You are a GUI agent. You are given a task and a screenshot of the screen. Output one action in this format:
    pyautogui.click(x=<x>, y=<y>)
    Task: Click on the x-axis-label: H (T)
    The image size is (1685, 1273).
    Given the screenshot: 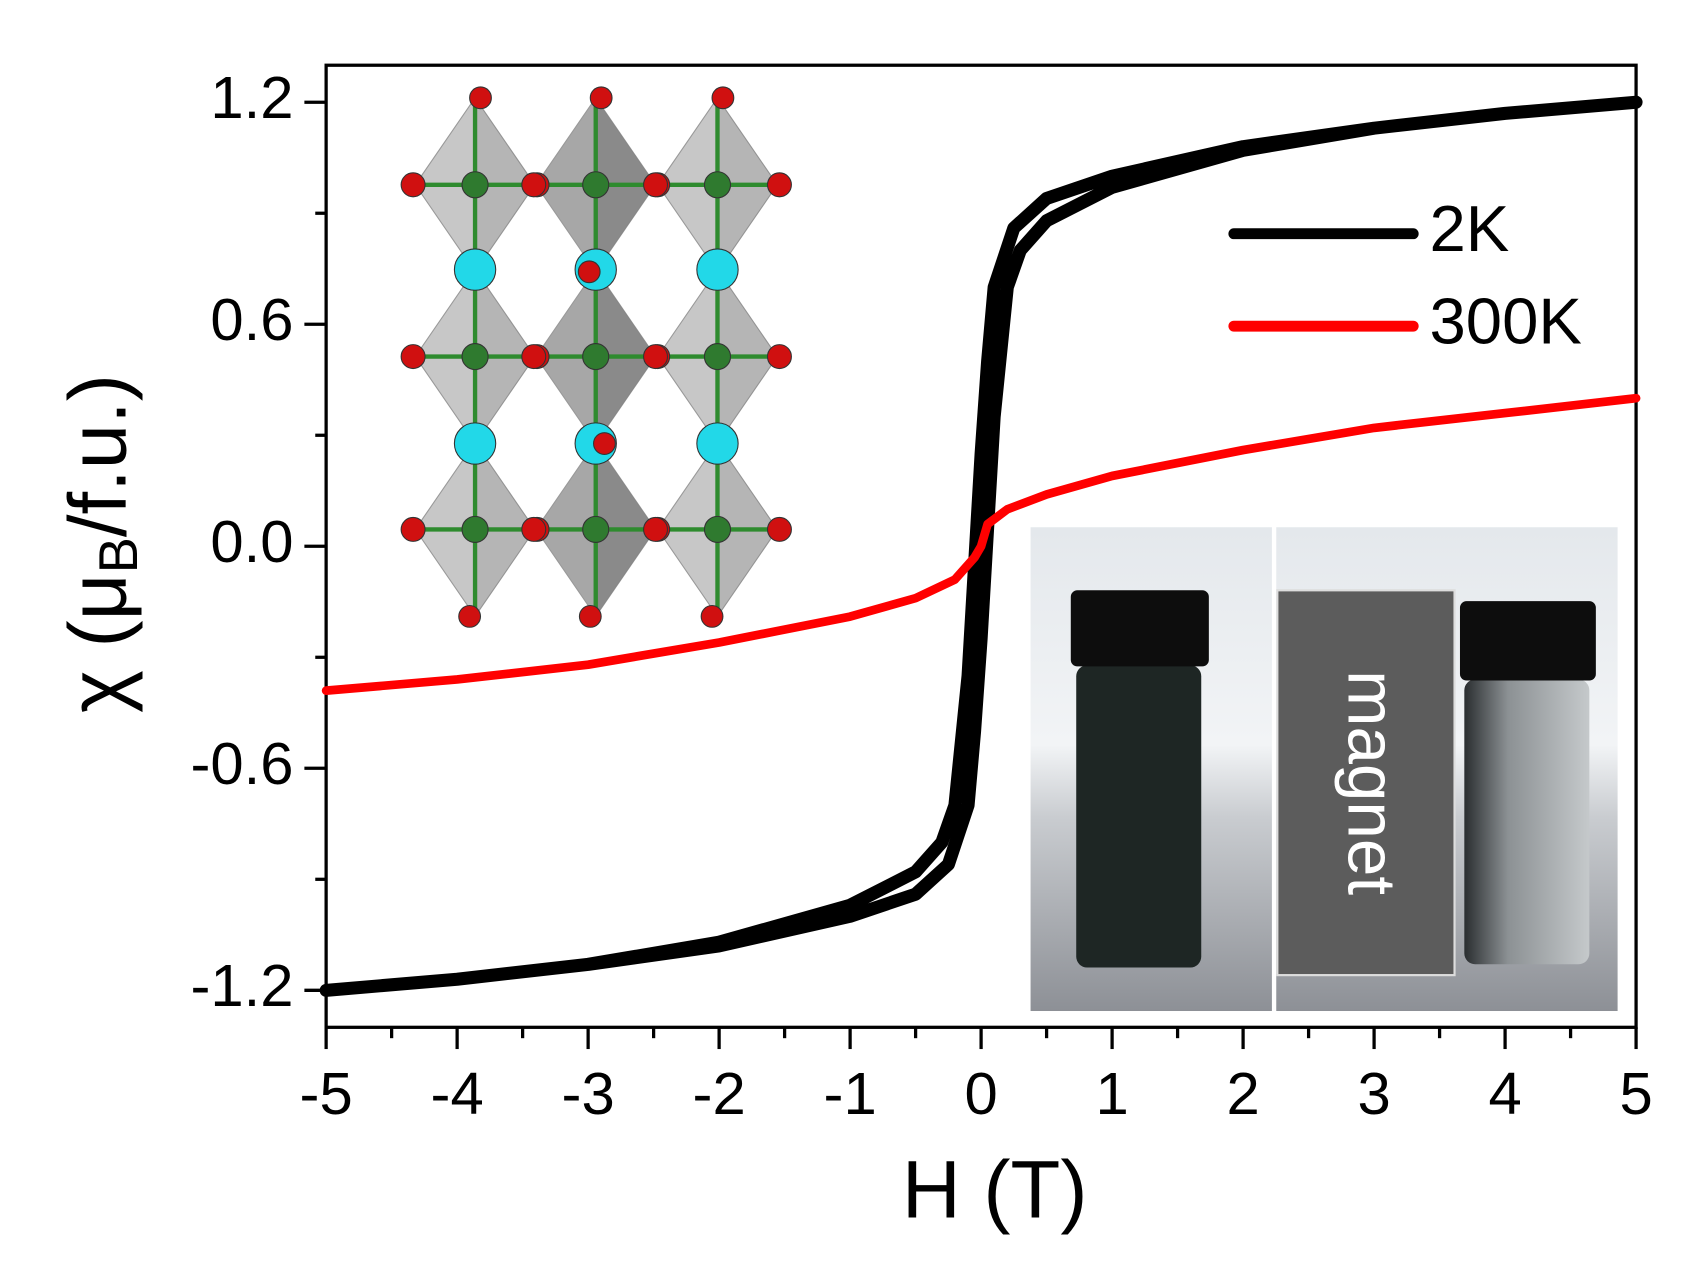 What is the action you would take?
    pyautogui.click(x=995, y=1189)
    